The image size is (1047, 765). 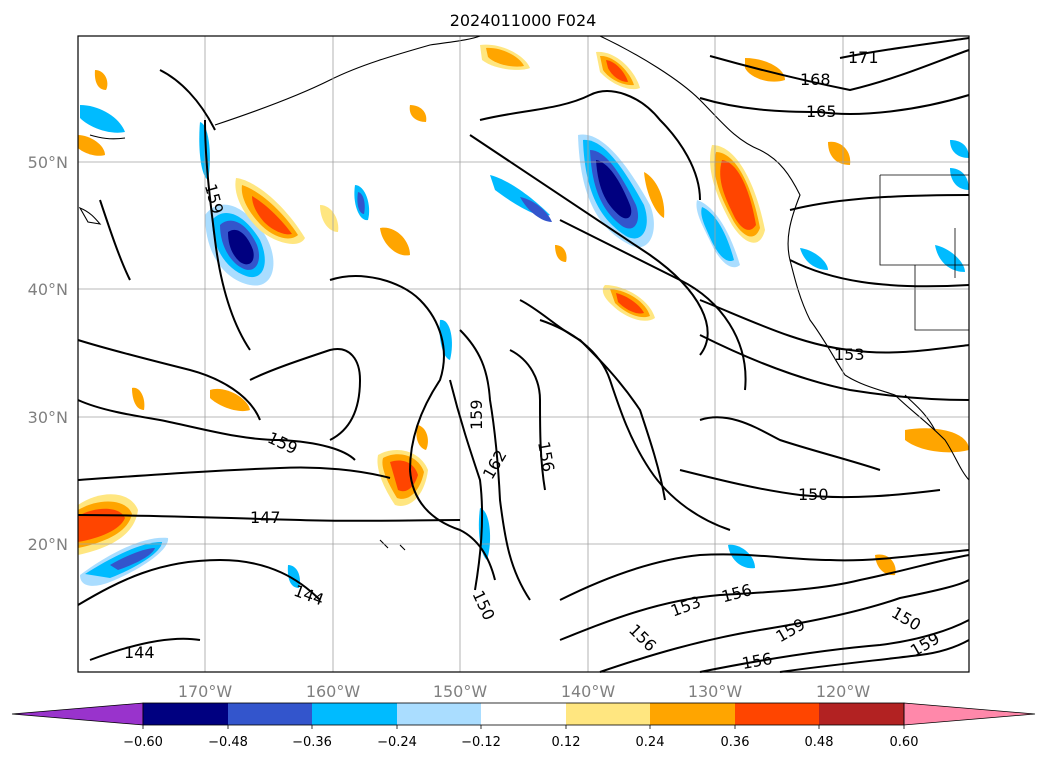 I want to click on colorbar-tick-label: 0.36, so click(x=735, y=742).